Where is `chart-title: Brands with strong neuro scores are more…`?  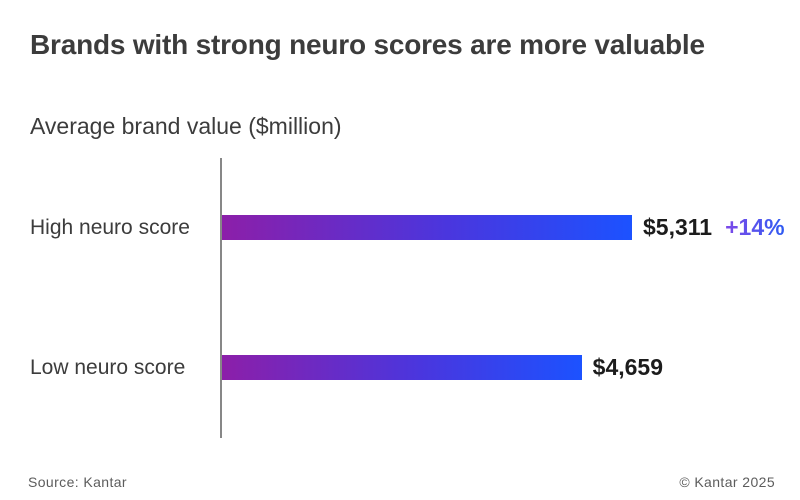 chart-title: Brands with strong neuro scores are more… is located at coordinates (367, 44).